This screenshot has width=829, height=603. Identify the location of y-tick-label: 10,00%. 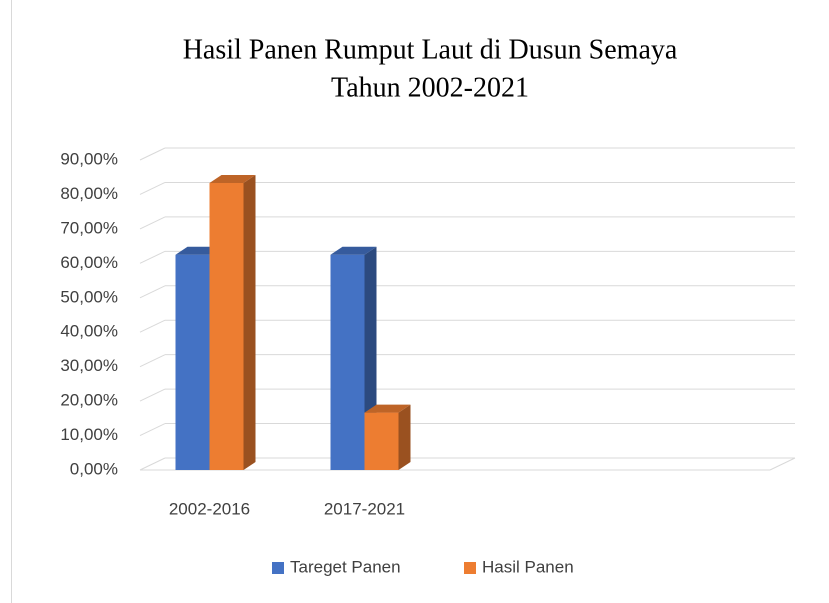
(89, 434).